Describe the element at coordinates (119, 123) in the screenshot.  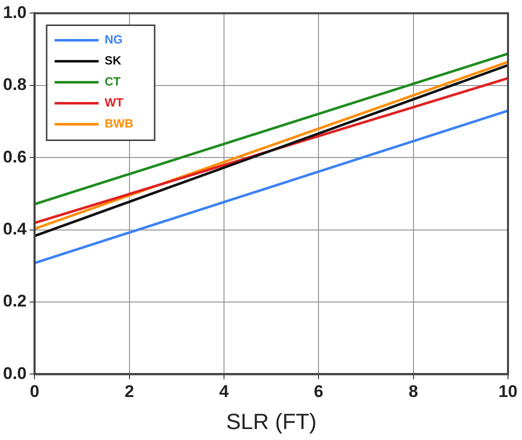
I see `legend-label: BWB` at that location.